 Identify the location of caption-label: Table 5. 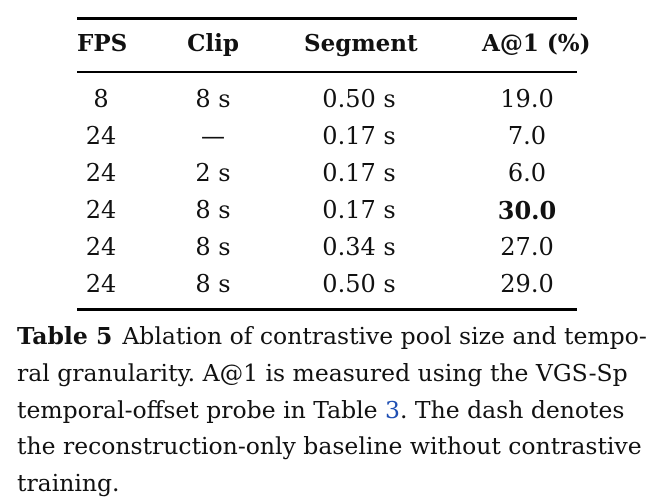
(65, 336).